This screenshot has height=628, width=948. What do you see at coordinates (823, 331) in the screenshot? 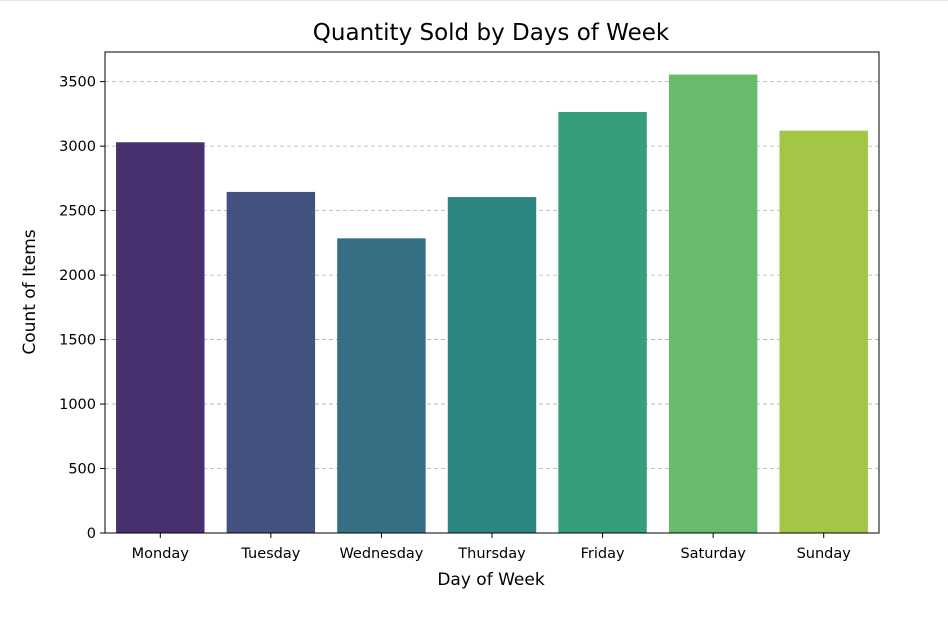
I see `bar-sunday` at bounding box center [823, 331].